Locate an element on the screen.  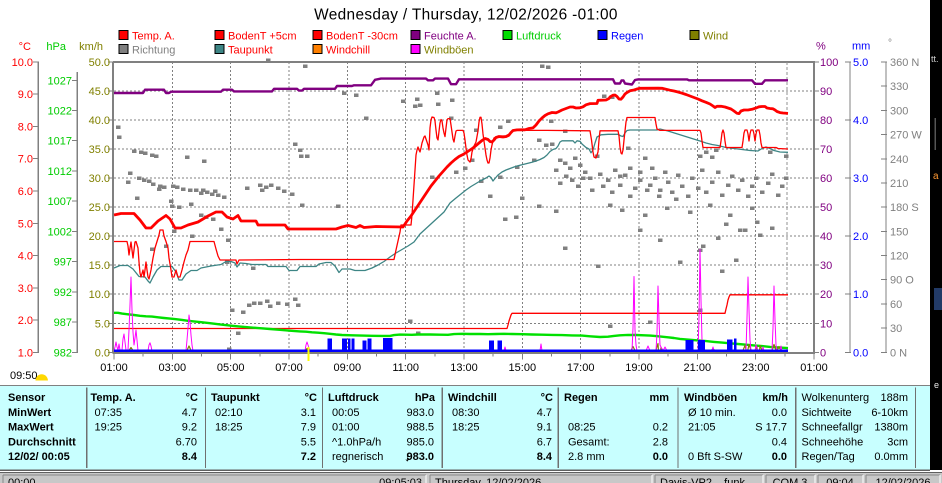
svg-text: 40 is located at coordinates (826, 237).